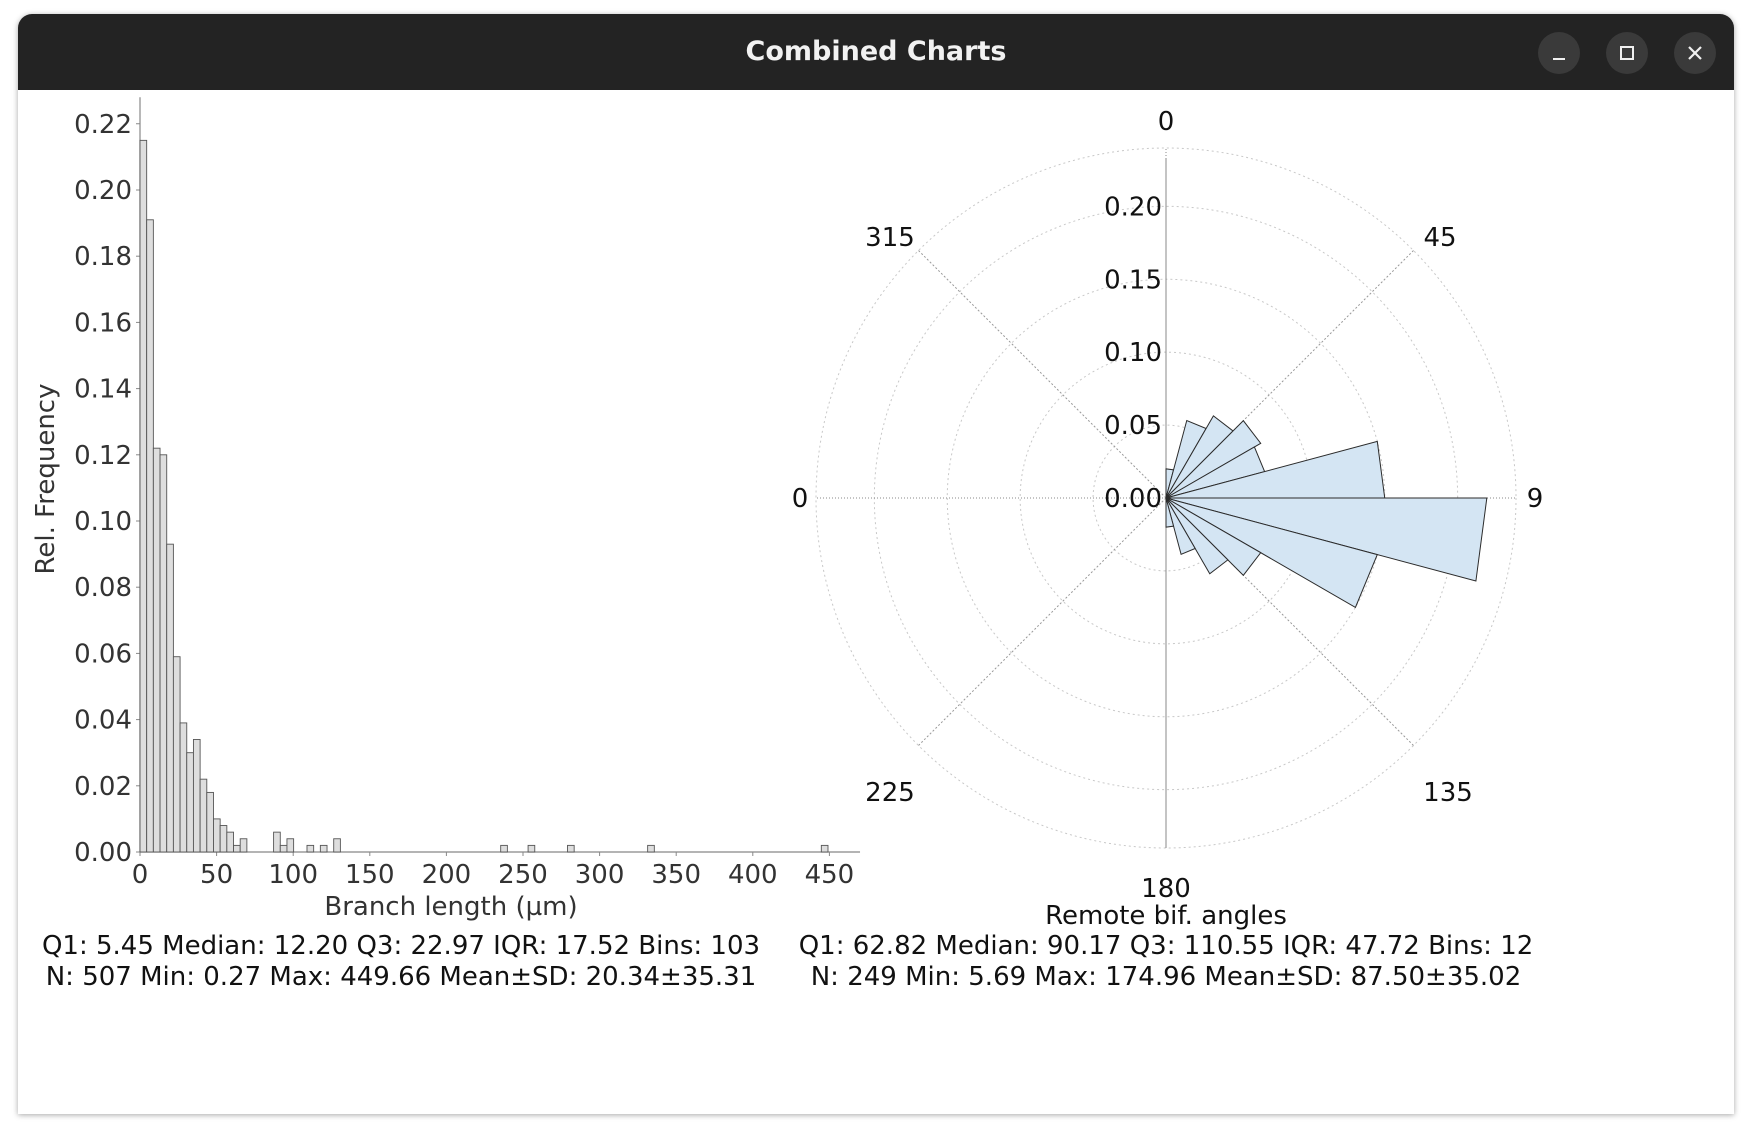  What do you see at coordinates (1535, 499) in the screenshot?
I see `angle-label: 9` at bounding box center [1535, 499].